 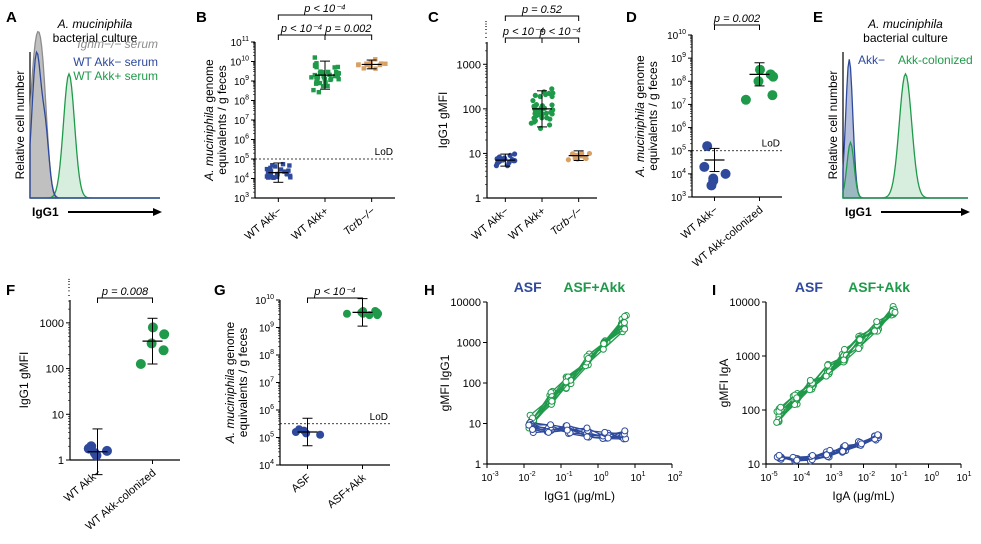 I want to click on tick-label: 10⁴, so click(x=678, y=174).